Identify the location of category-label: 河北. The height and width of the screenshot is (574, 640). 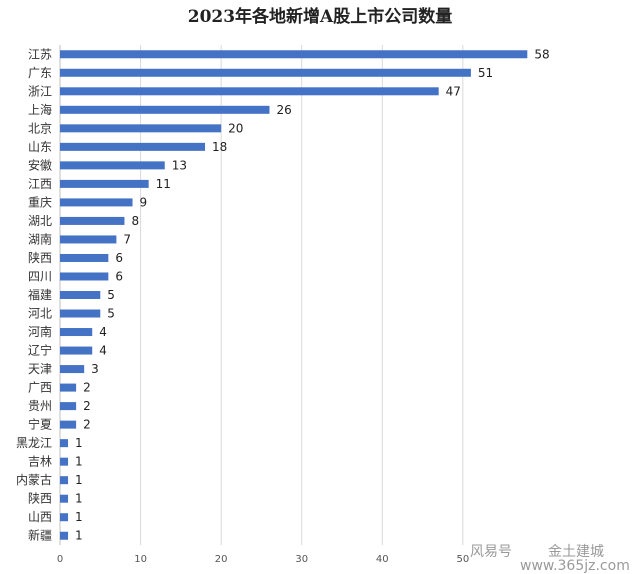
(40, 314).